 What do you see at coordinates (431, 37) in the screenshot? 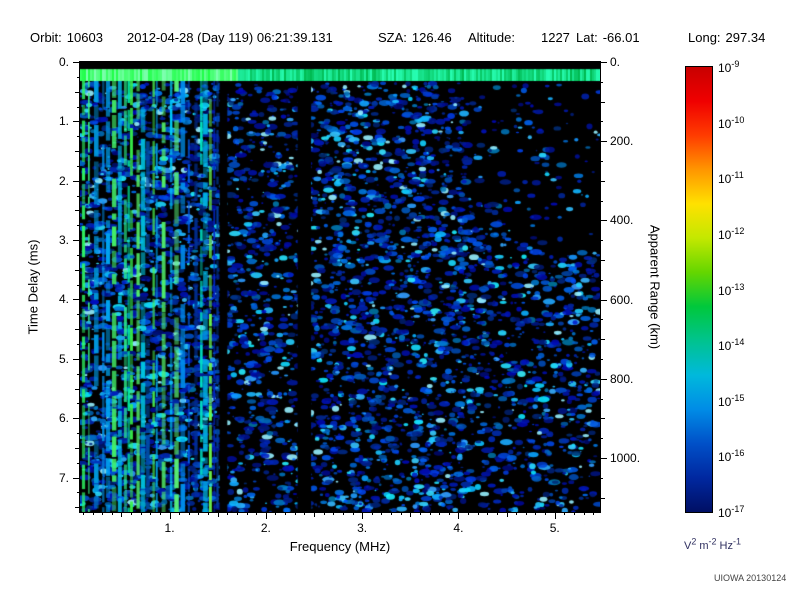
I see `header-field-value: 126.46` at bounding box center [431, 37].